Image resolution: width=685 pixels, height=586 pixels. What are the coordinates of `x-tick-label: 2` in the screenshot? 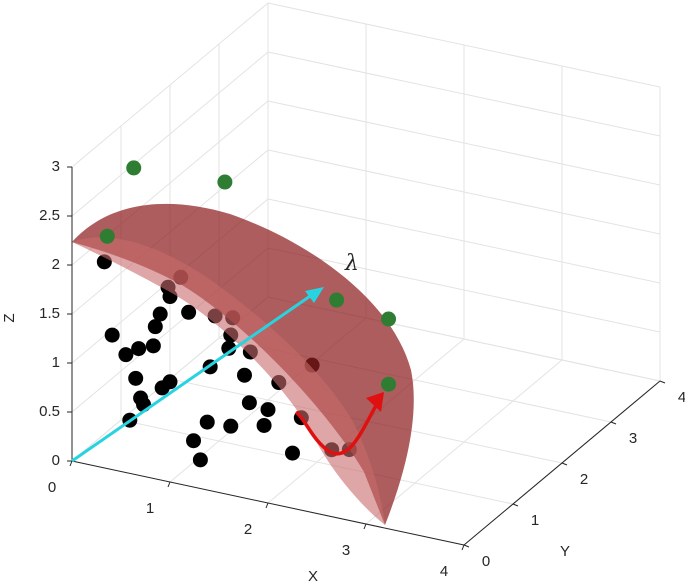 It's located at (248, 529).